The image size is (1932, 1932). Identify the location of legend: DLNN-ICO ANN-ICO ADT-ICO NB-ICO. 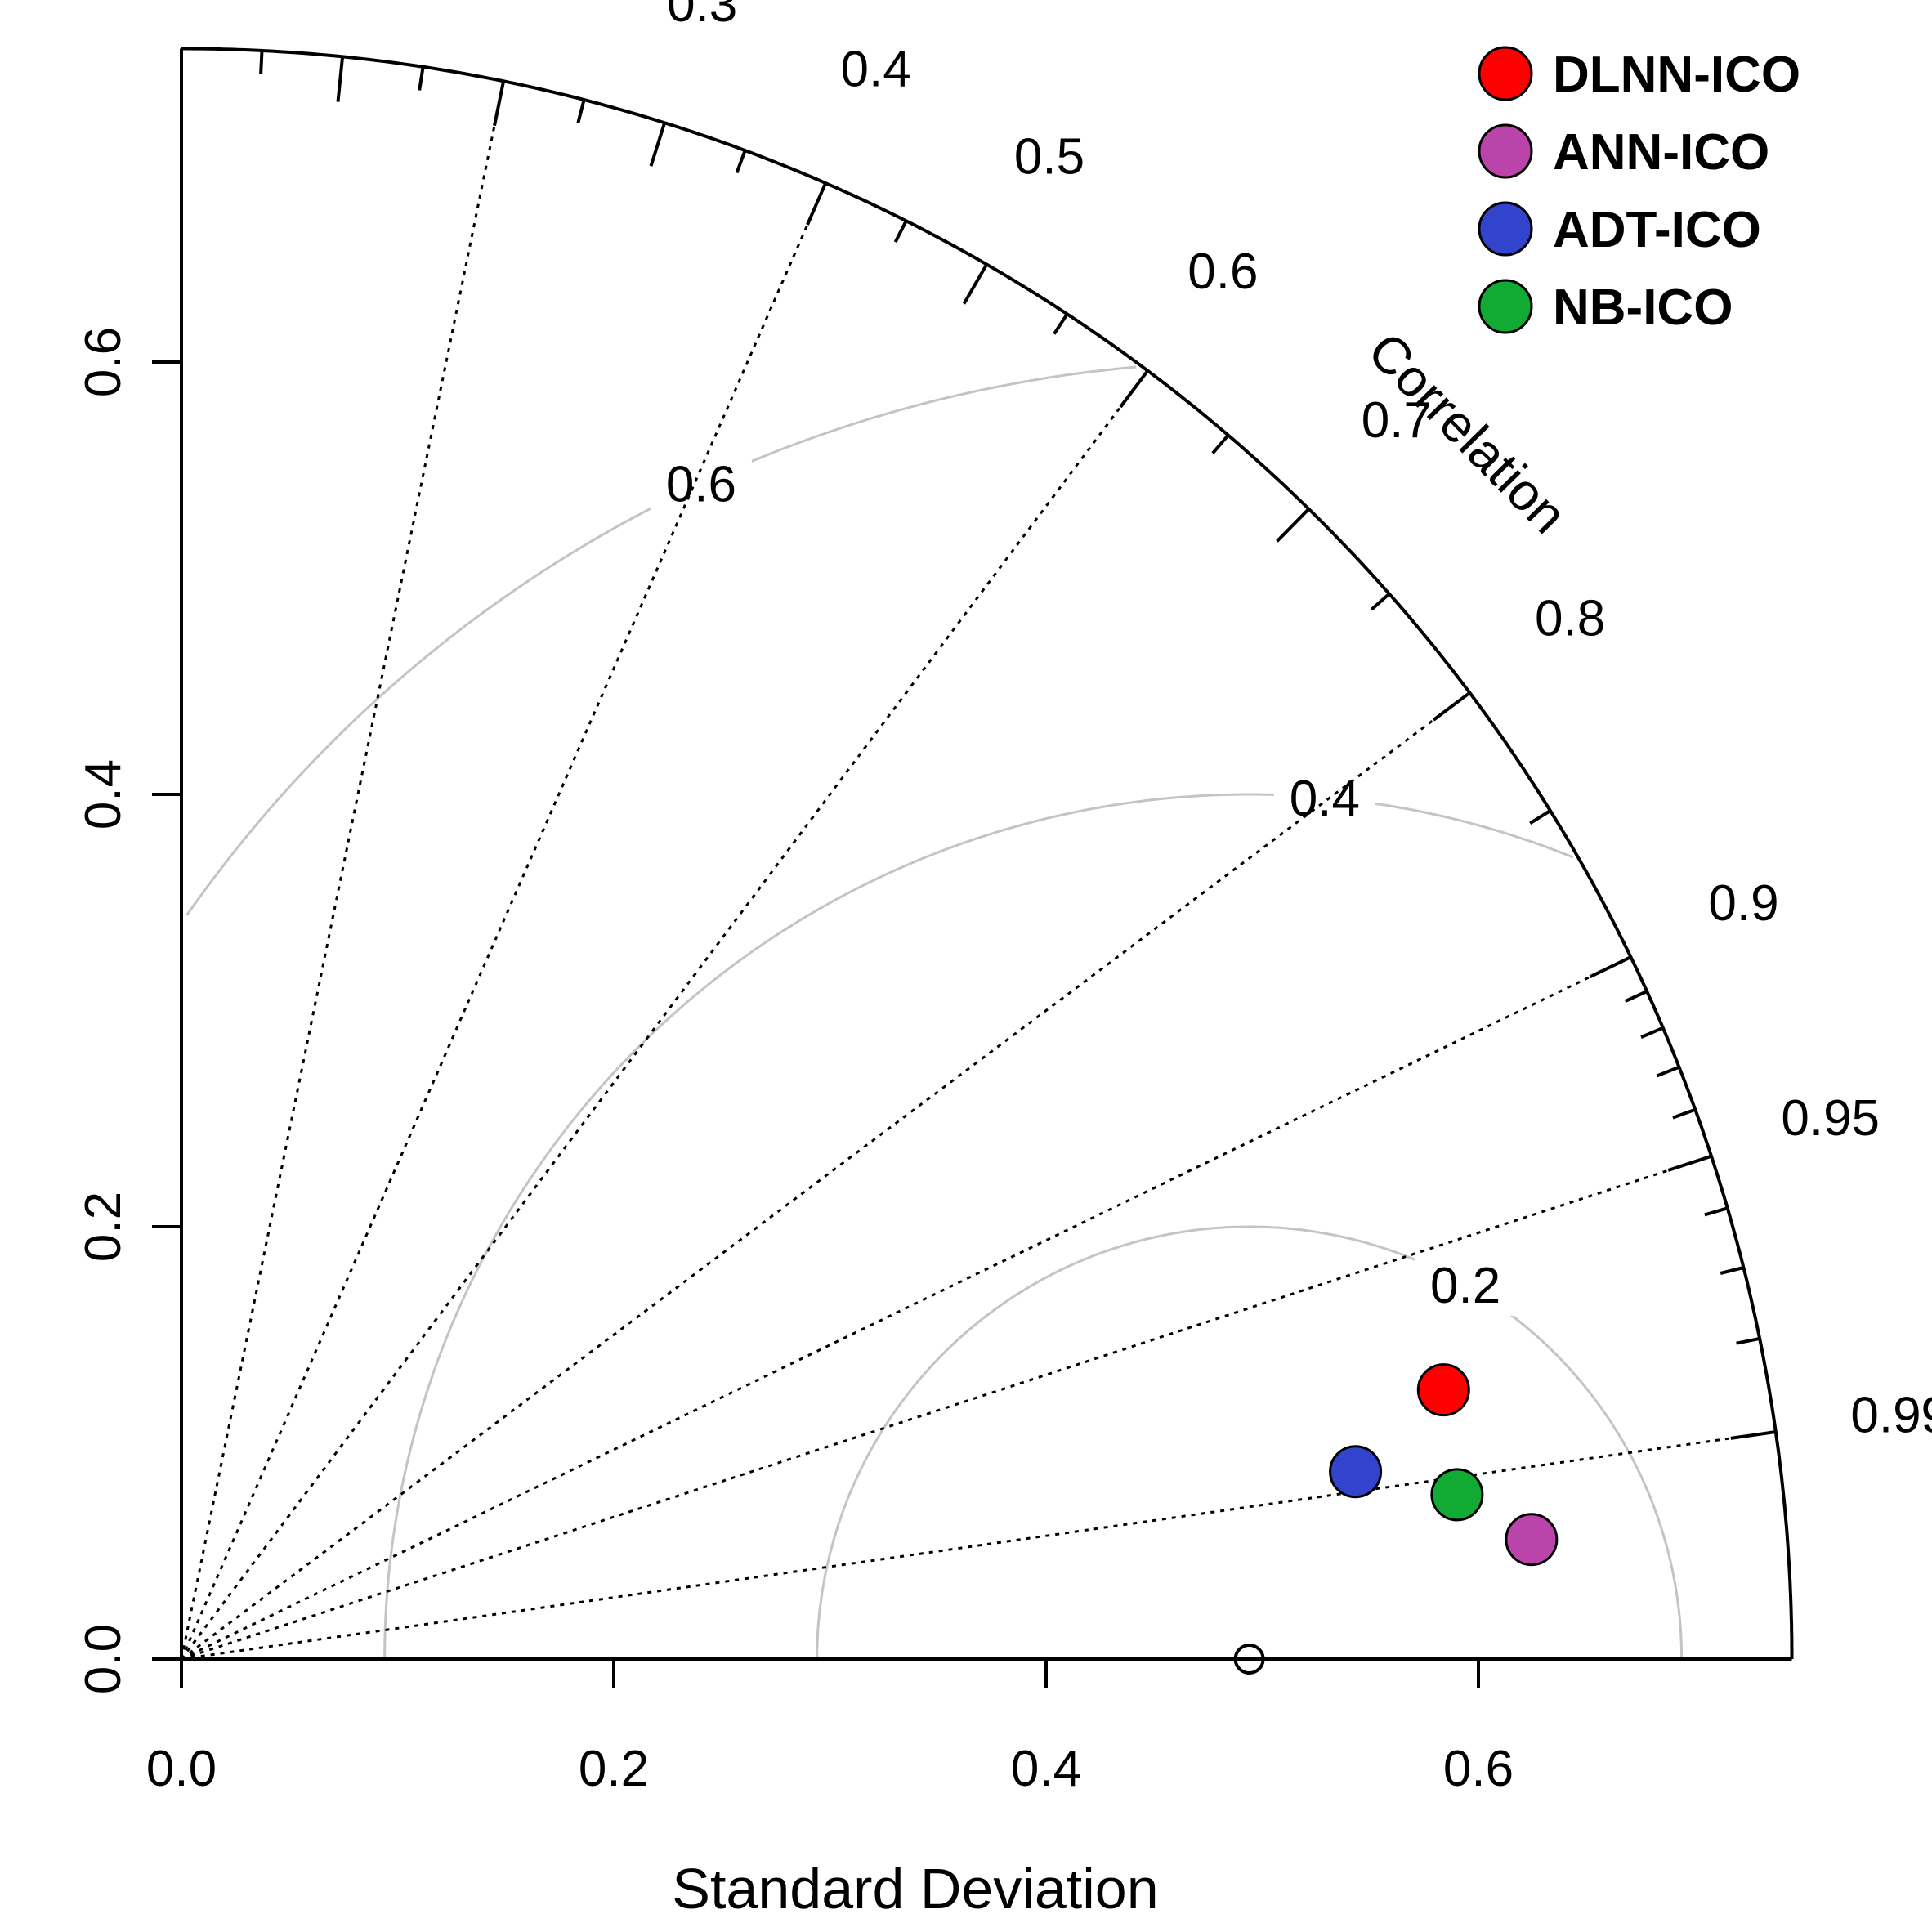
(1639, 191).